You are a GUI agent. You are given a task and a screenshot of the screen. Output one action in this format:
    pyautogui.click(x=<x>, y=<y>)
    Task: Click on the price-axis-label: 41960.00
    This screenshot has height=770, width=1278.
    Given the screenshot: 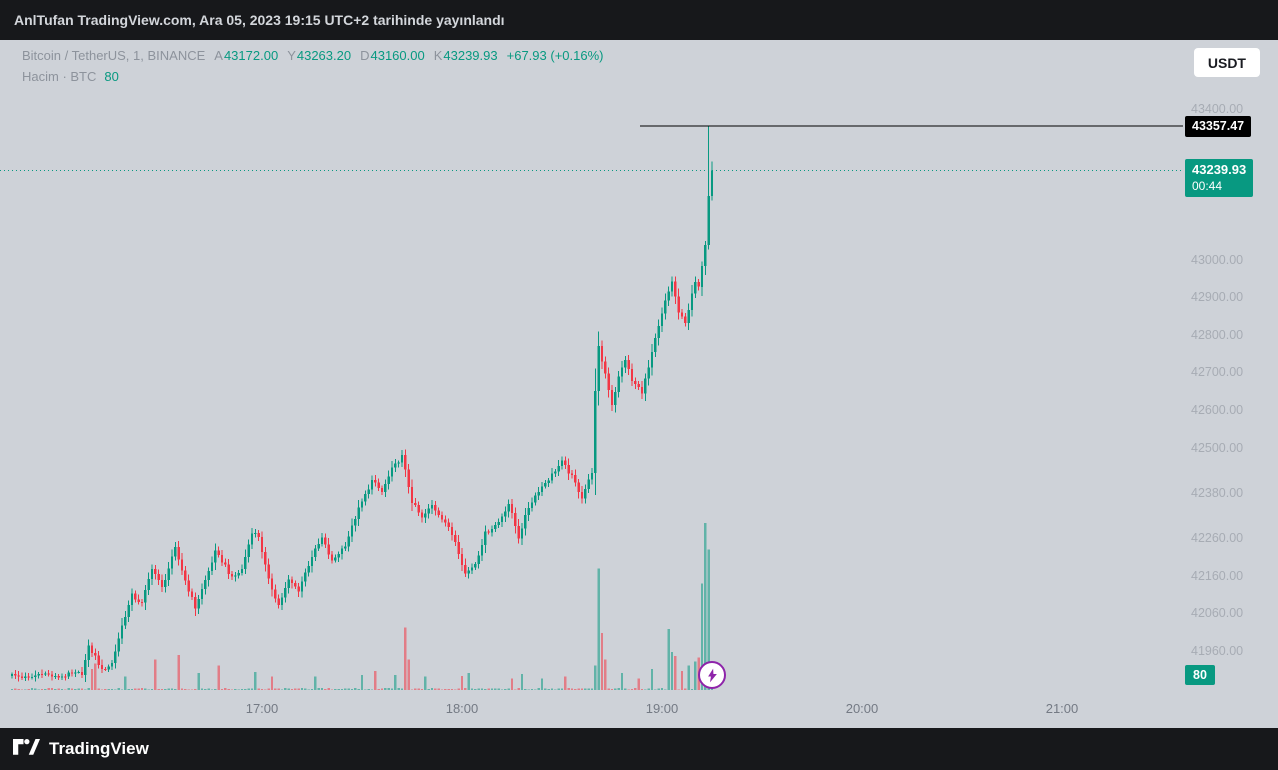 What is the action you would take?
    pyautogui.click(x=1217, y=651)
    